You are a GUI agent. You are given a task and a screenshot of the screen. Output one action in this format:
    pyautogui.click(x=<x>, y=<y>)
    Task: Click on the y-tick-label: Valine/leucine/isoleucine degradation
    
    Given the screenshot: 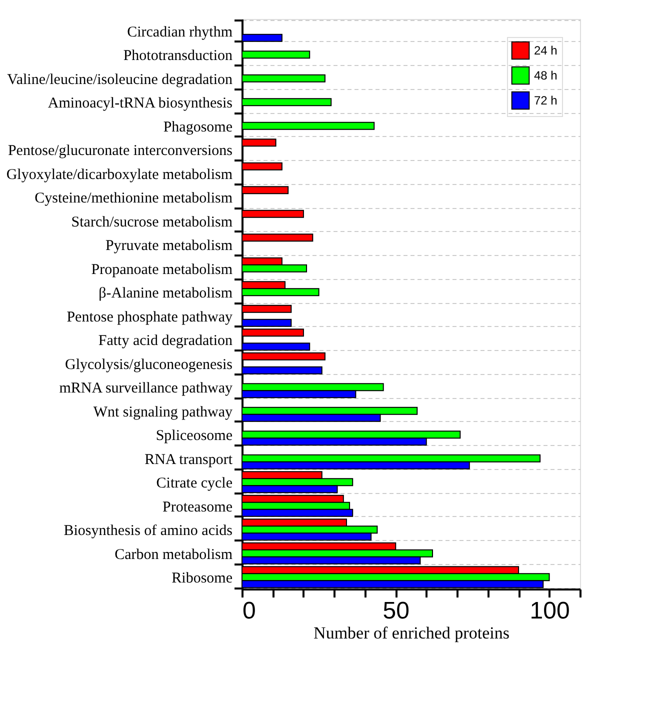 What is the action you would take?
    pyautogui.click(x=120, y=80)
    